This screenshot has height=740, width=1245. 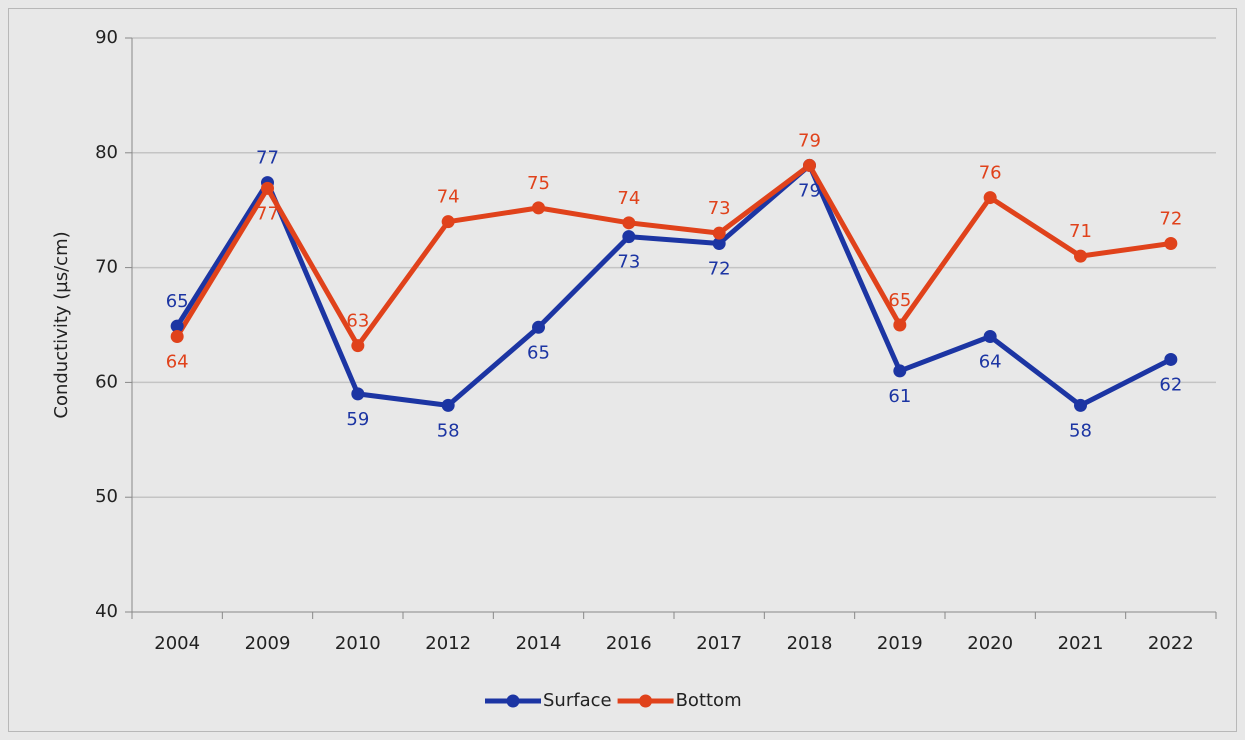 What do you see at coordinates (106, 496) in the screenshot?
I see `y-tick-label: 50` at bounding box center [106, 496].